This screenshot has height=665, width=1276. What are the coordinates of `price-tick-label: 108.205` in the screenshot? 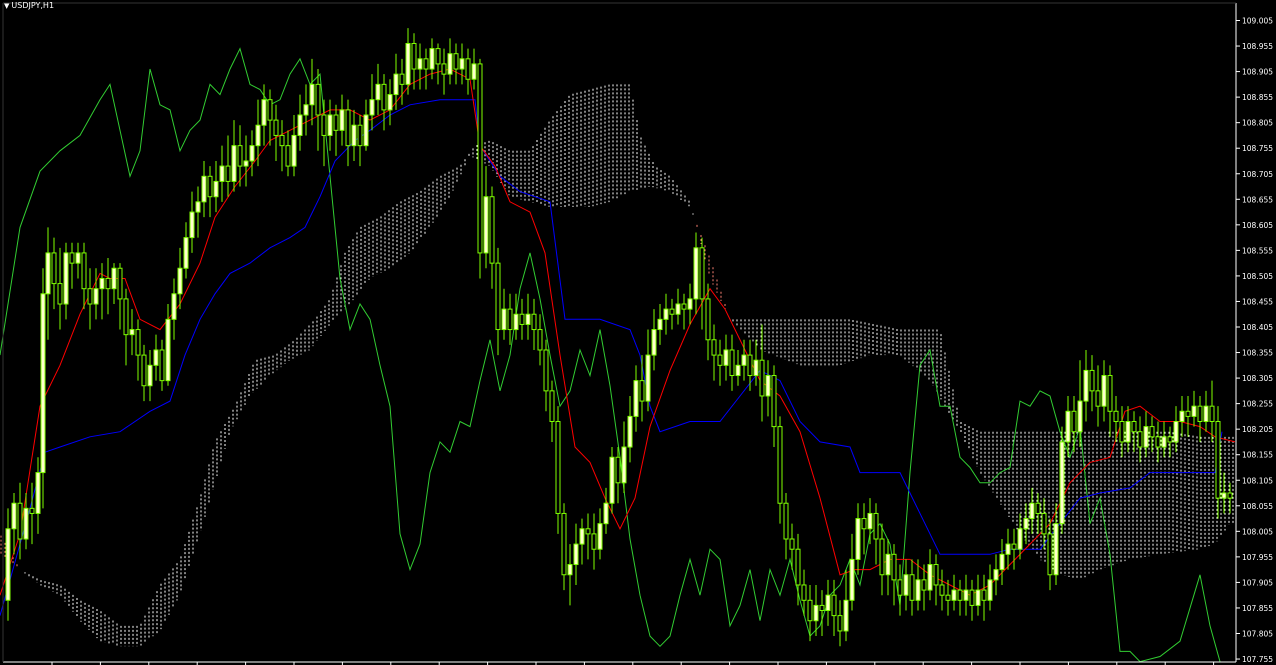 It's located at (1257, 429).